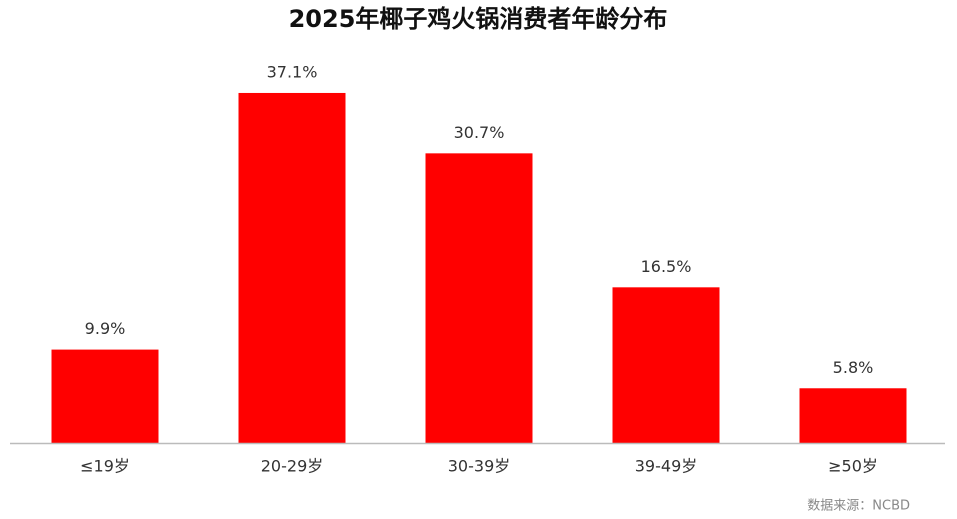 The image size is (957, 519). I want to click on x-tick-label: 30-39岁, so click(479, 466).